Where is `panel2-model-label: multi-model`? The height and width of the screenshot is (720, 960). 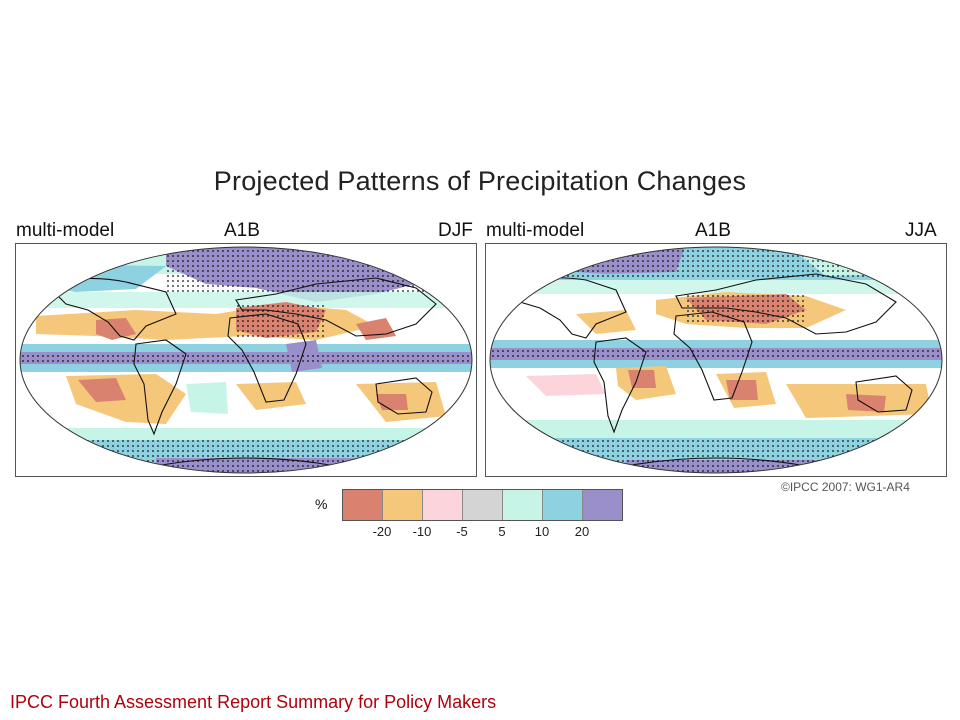
panel2-model-label: multi-model is located at coordinates (535, 230).